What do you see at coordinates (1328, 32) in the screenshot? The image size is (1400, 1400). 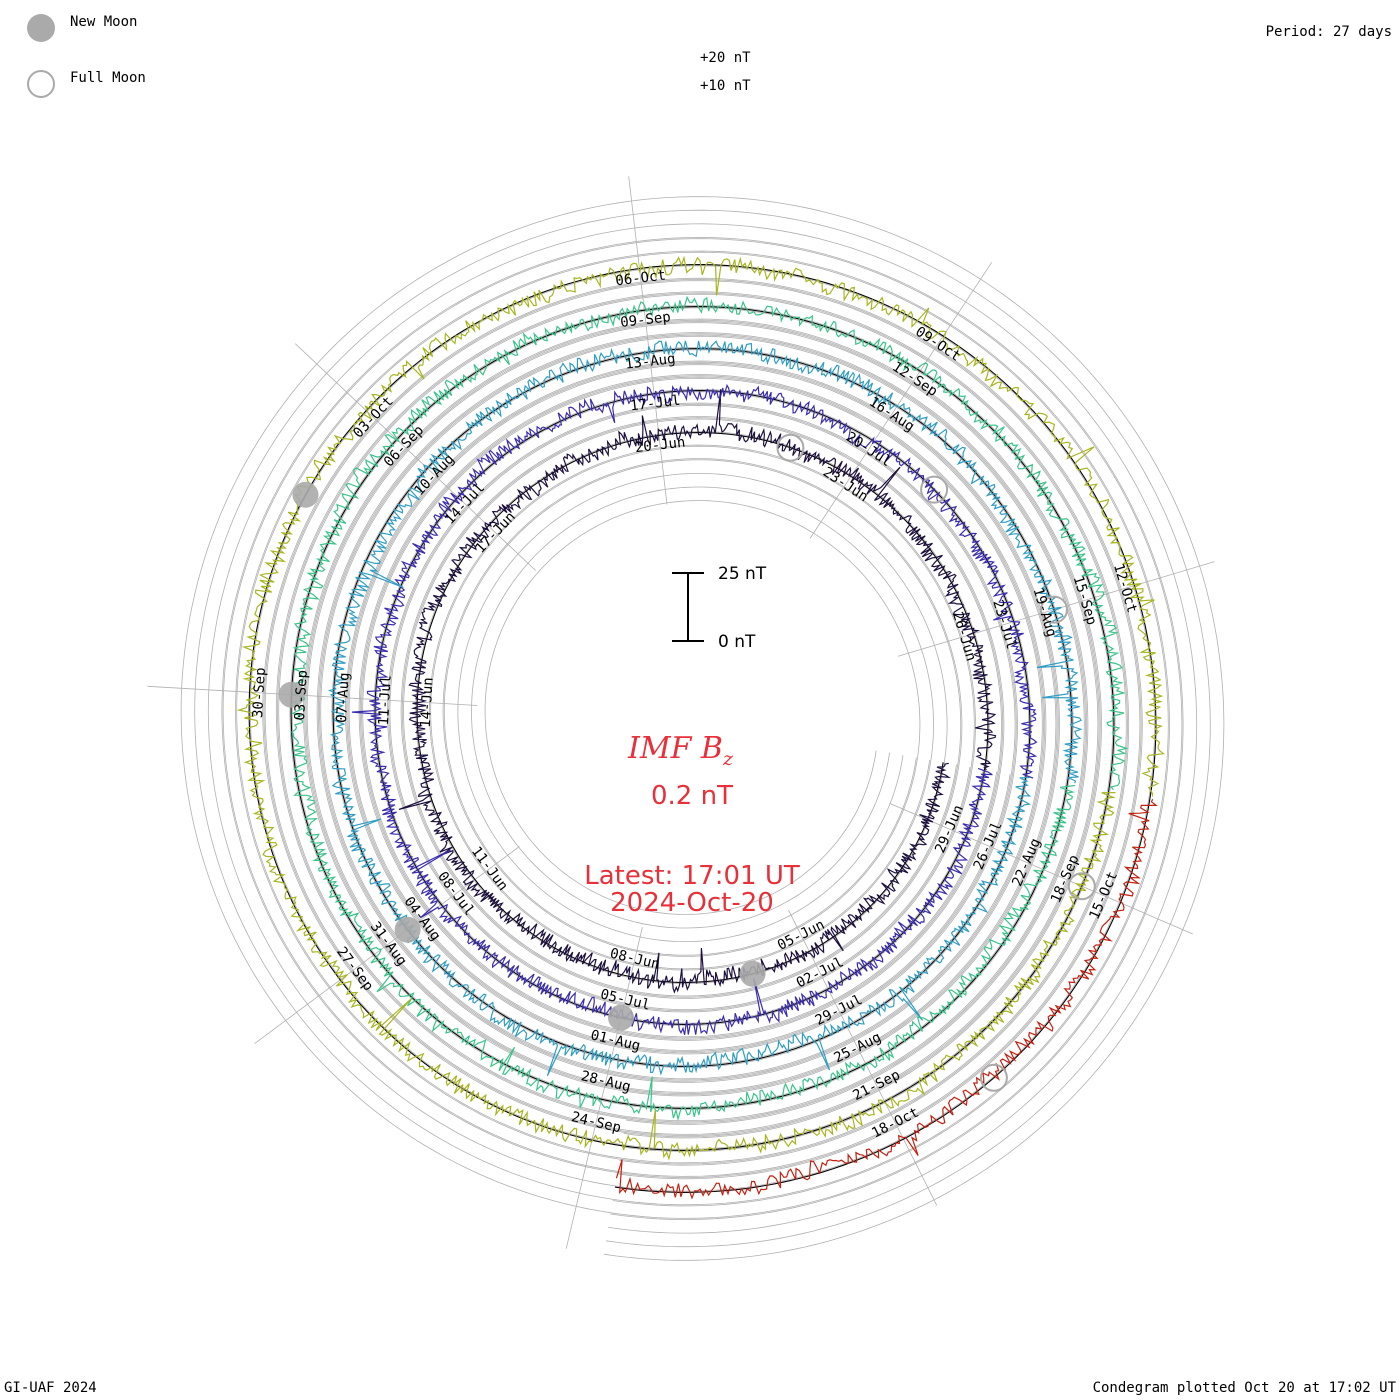 I see `period-label: Period: 27 days` at bounding box center [1328, 32].